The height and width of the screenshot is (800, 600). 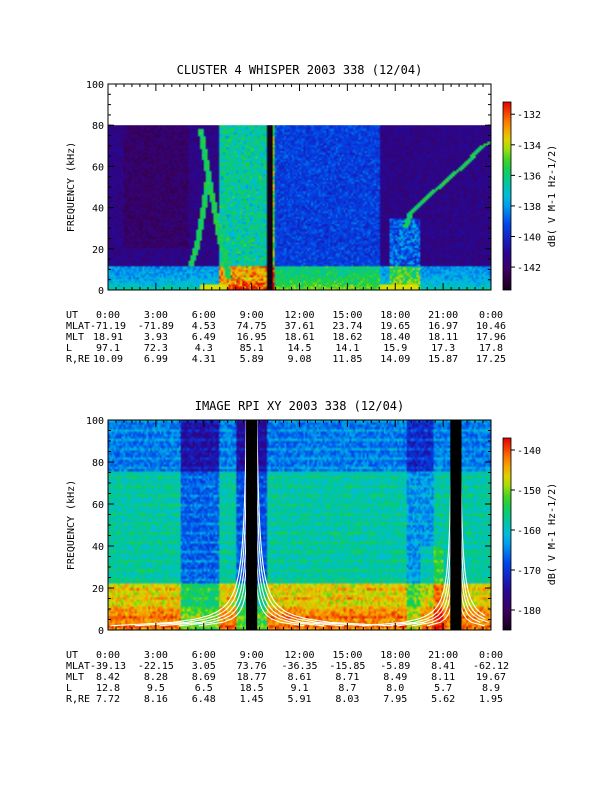 What do you see at coordinates (204, 677) in the screenshot?
I see `ephemeris-value: 8.69` at bounding box center [204, 677].